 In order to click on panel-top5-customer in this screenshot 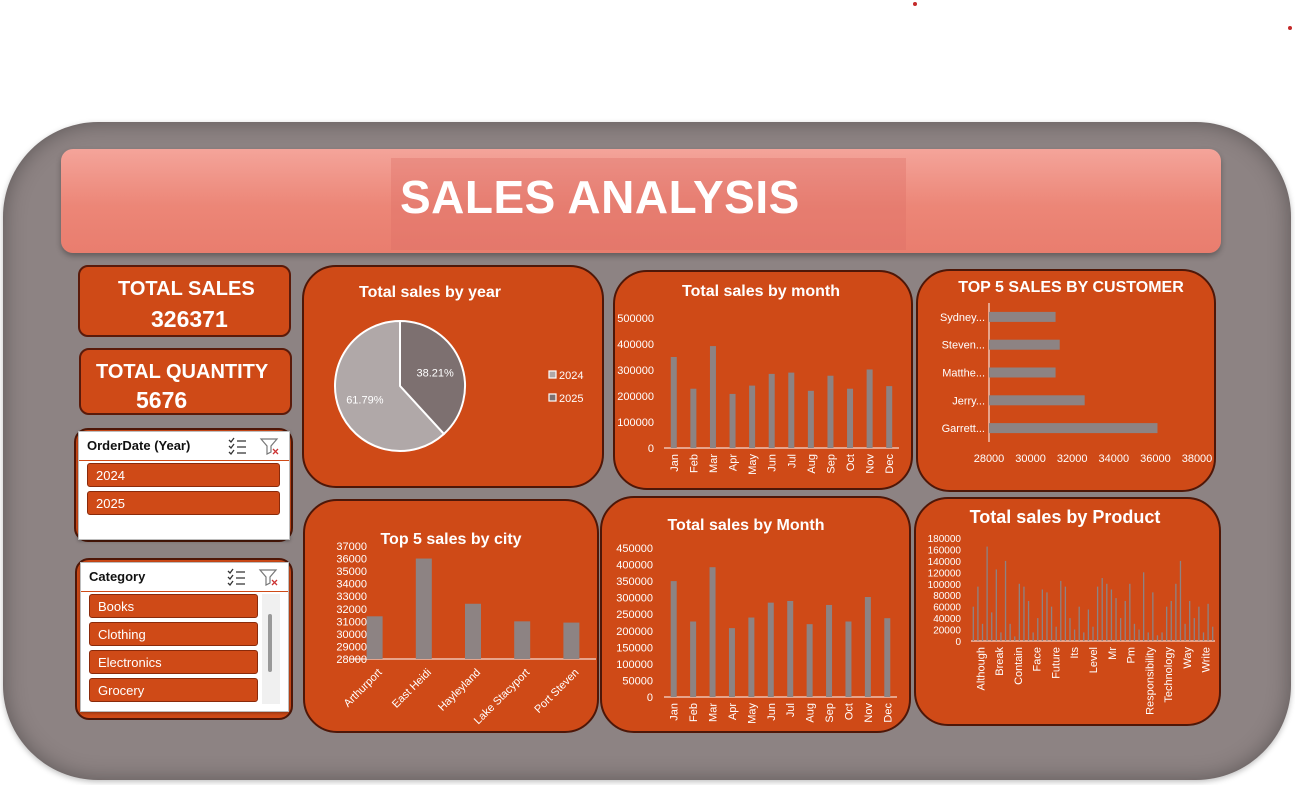, I will do `click(1066, 380)`.